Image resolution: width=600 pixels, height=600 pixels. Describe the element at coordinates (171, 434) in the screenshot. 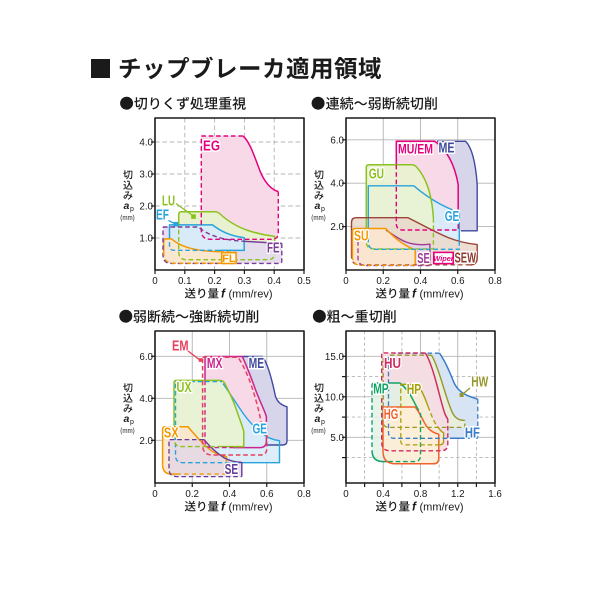

I see `svg-text: SX` at that location.